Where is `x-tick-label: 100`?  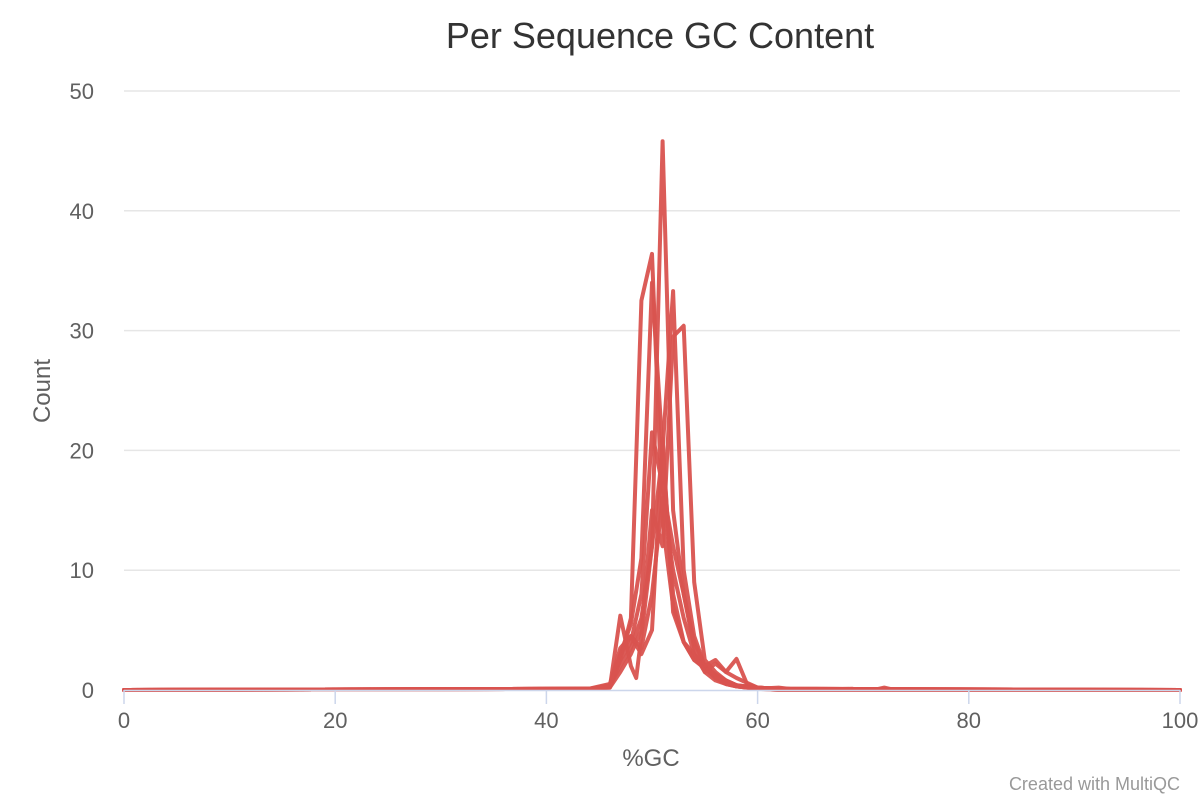
x-tick-label: 100 is located at coordinates (1180, 720).